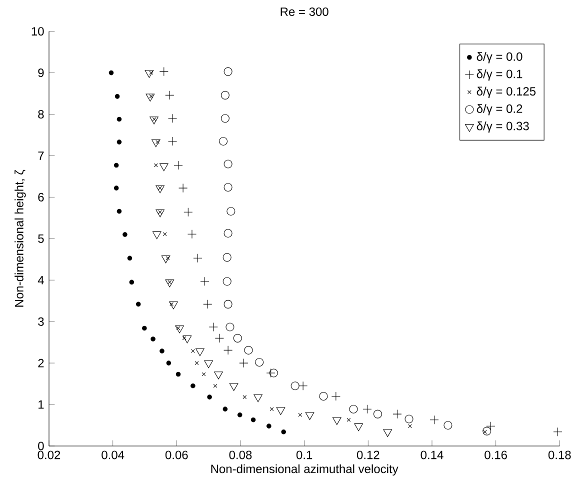 Image resolution: width=587 pixels, height=492 pixels. I want to click on y-tick-label: 1, so click(41, 404).